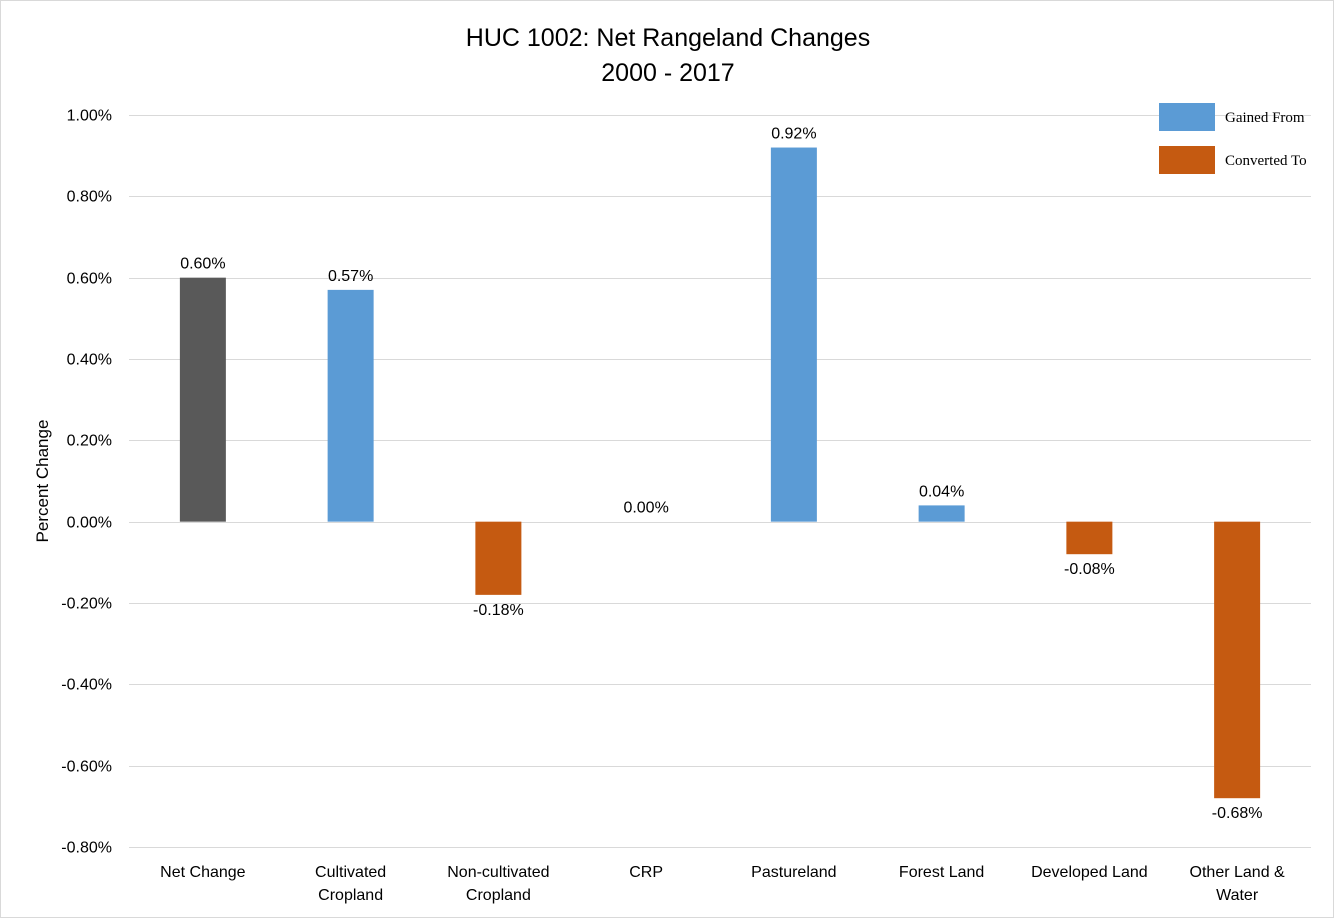 Image resolution: width=1334 pixels, height=919 pixels. I want to click on x-tick-label-line: Non-cultivated, so click(498, 872).